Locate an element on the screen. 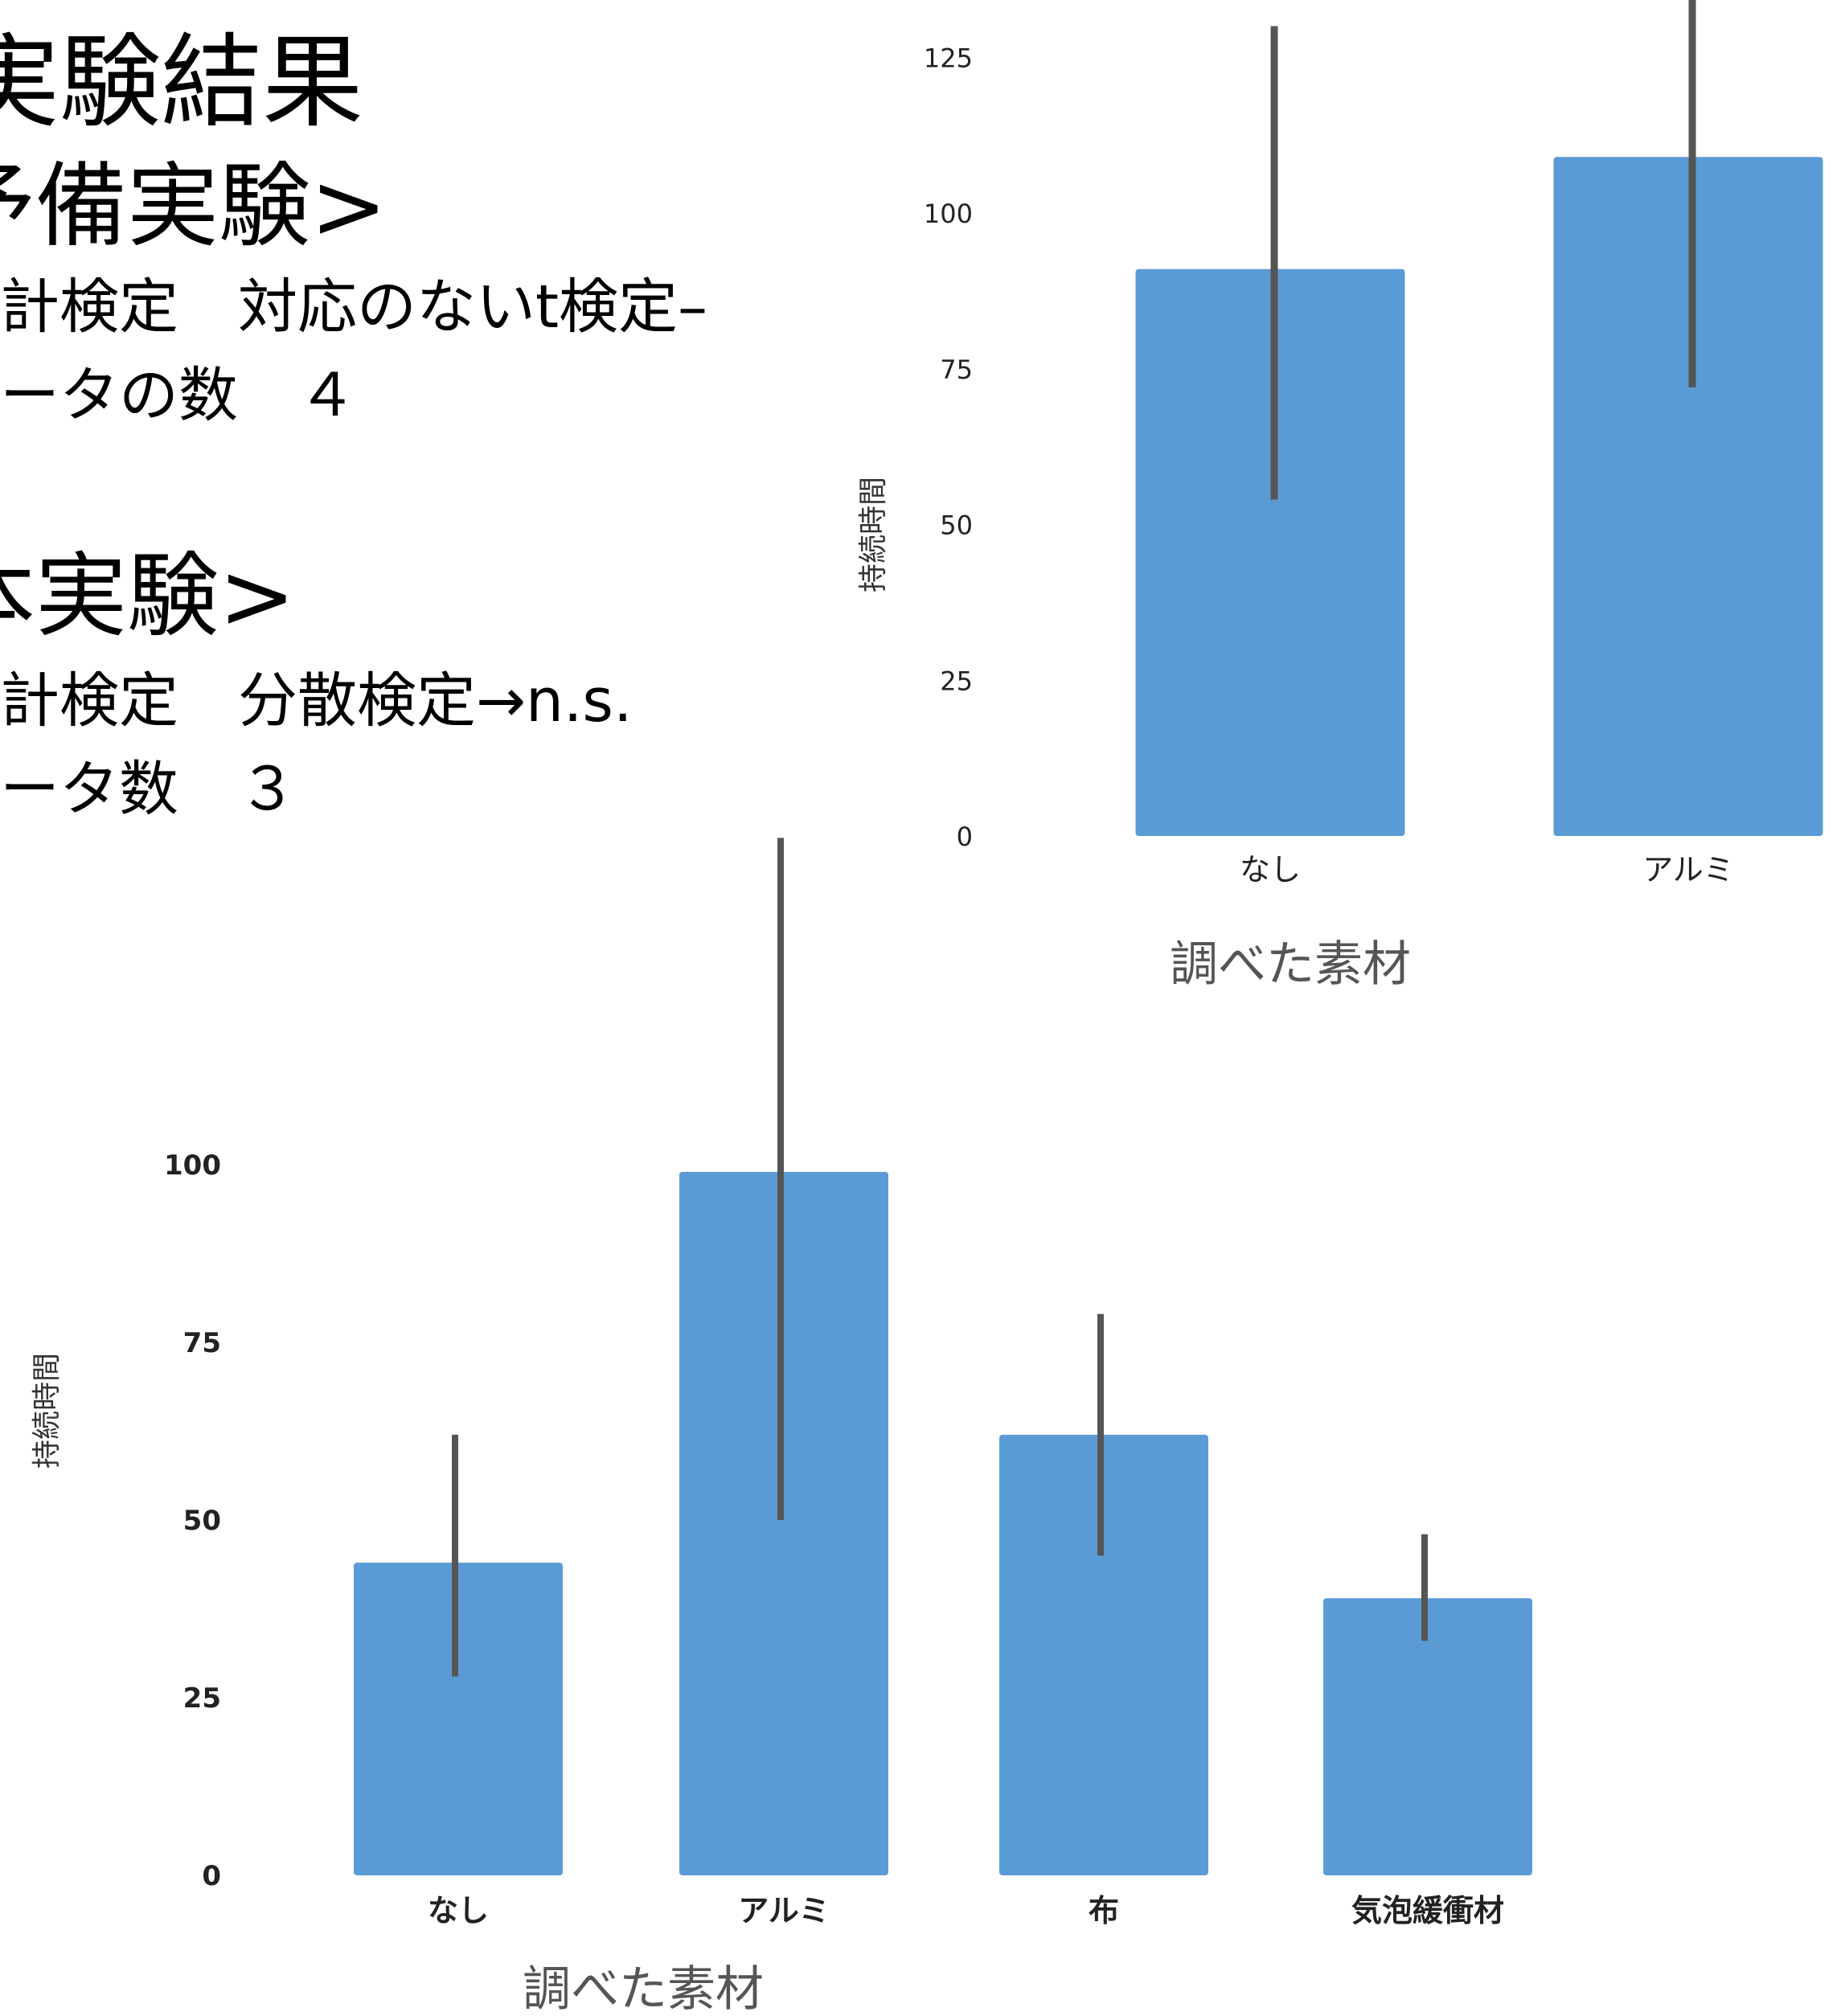  x-category-label: 布 is located at coordinates (1104, 1910).